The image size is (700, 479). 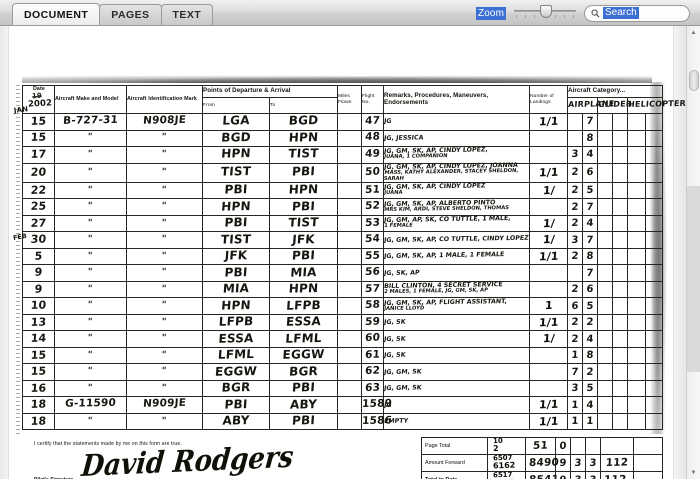 What do you see at coordinates (343, 405) in the screenshot?
I see `table-row: 18 G-11590 N909JE PBI ABY 1589 JG 1/1 1 4` at bounding box center [343, 405].